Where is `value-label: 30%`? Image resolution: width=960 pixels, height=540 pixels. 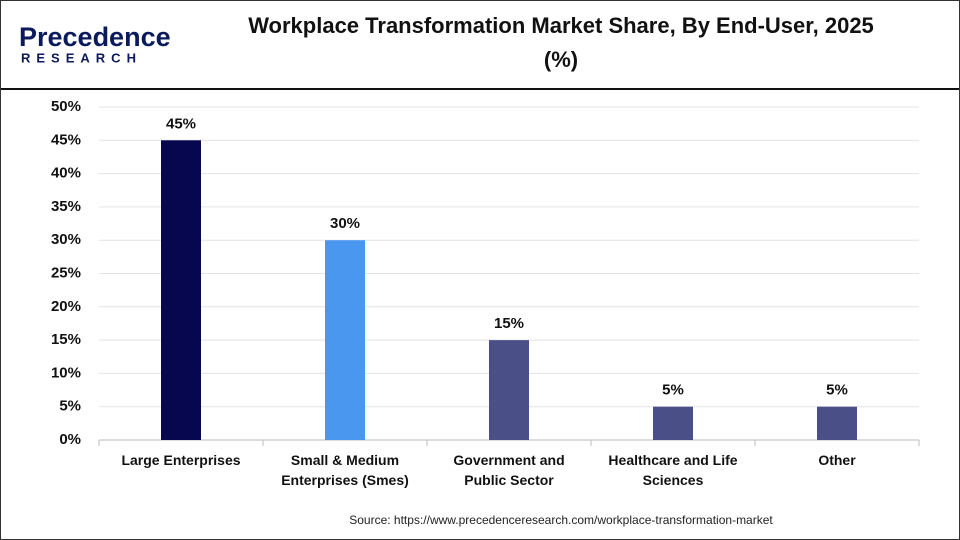 value-label: 30% is located at coordinates (345, 223).